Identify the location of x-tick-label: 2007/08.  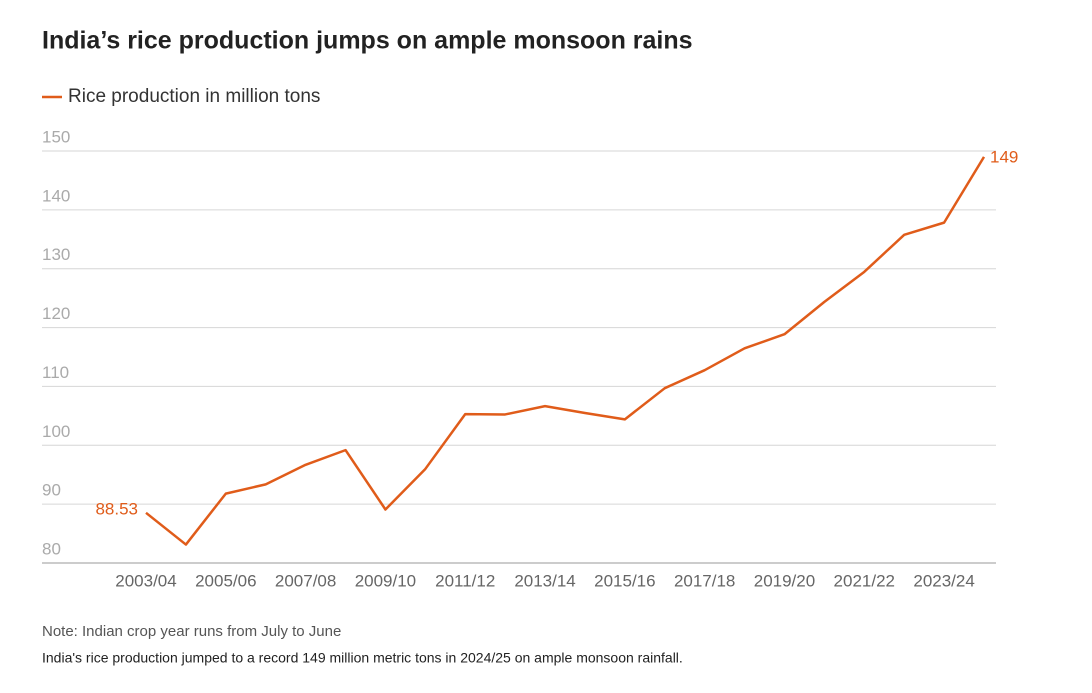
(305, 580).